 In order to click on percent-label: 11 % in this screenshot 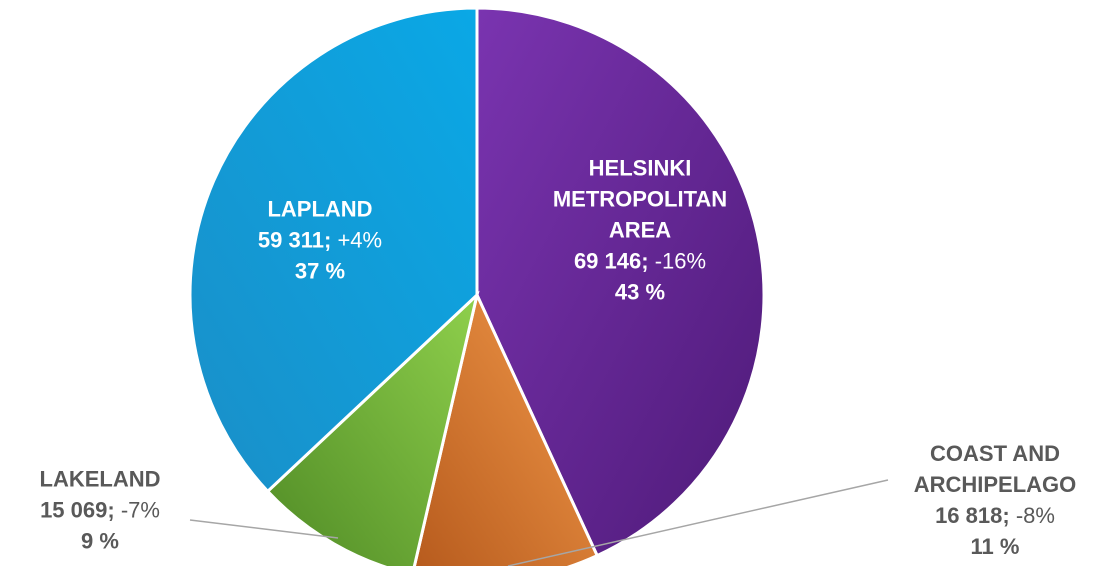, I will do `click(995, 546)`.